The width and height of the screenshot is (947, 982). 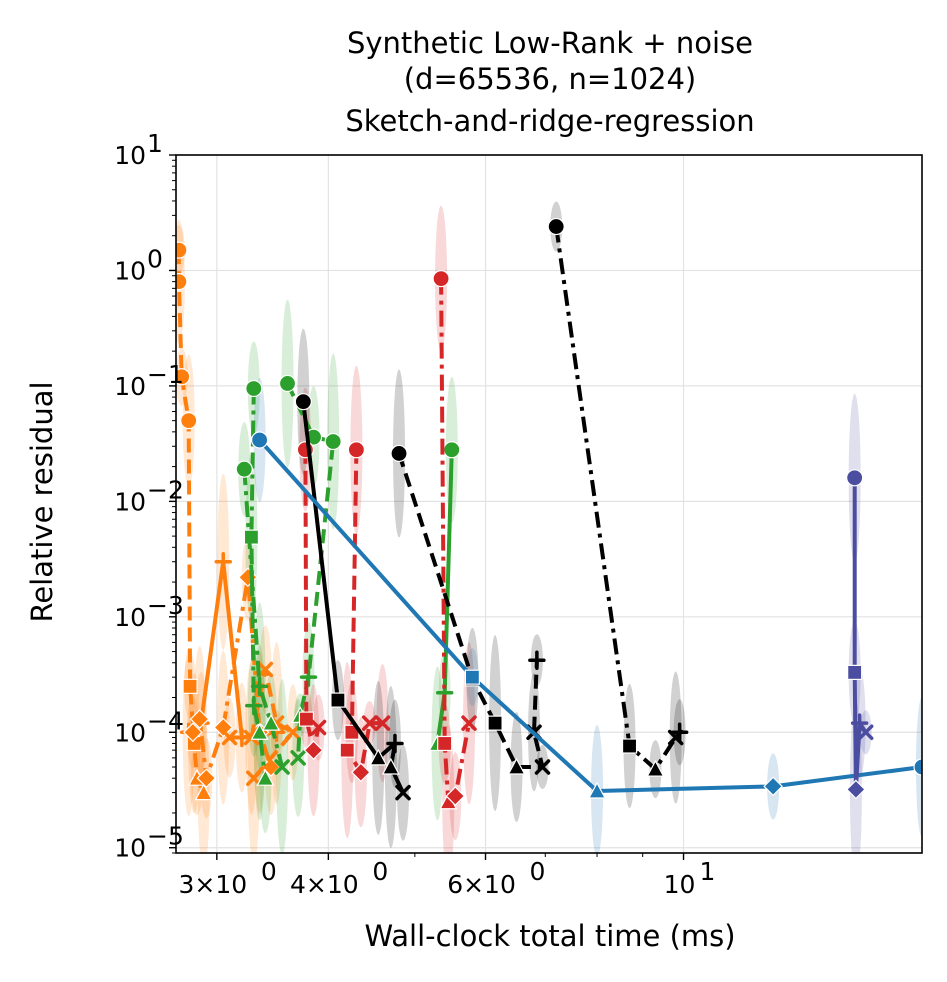 What do you see at coordinates (680, 884) in the screenshot?
I see `x-tick-label: 10` at bounding box center [680, 884].